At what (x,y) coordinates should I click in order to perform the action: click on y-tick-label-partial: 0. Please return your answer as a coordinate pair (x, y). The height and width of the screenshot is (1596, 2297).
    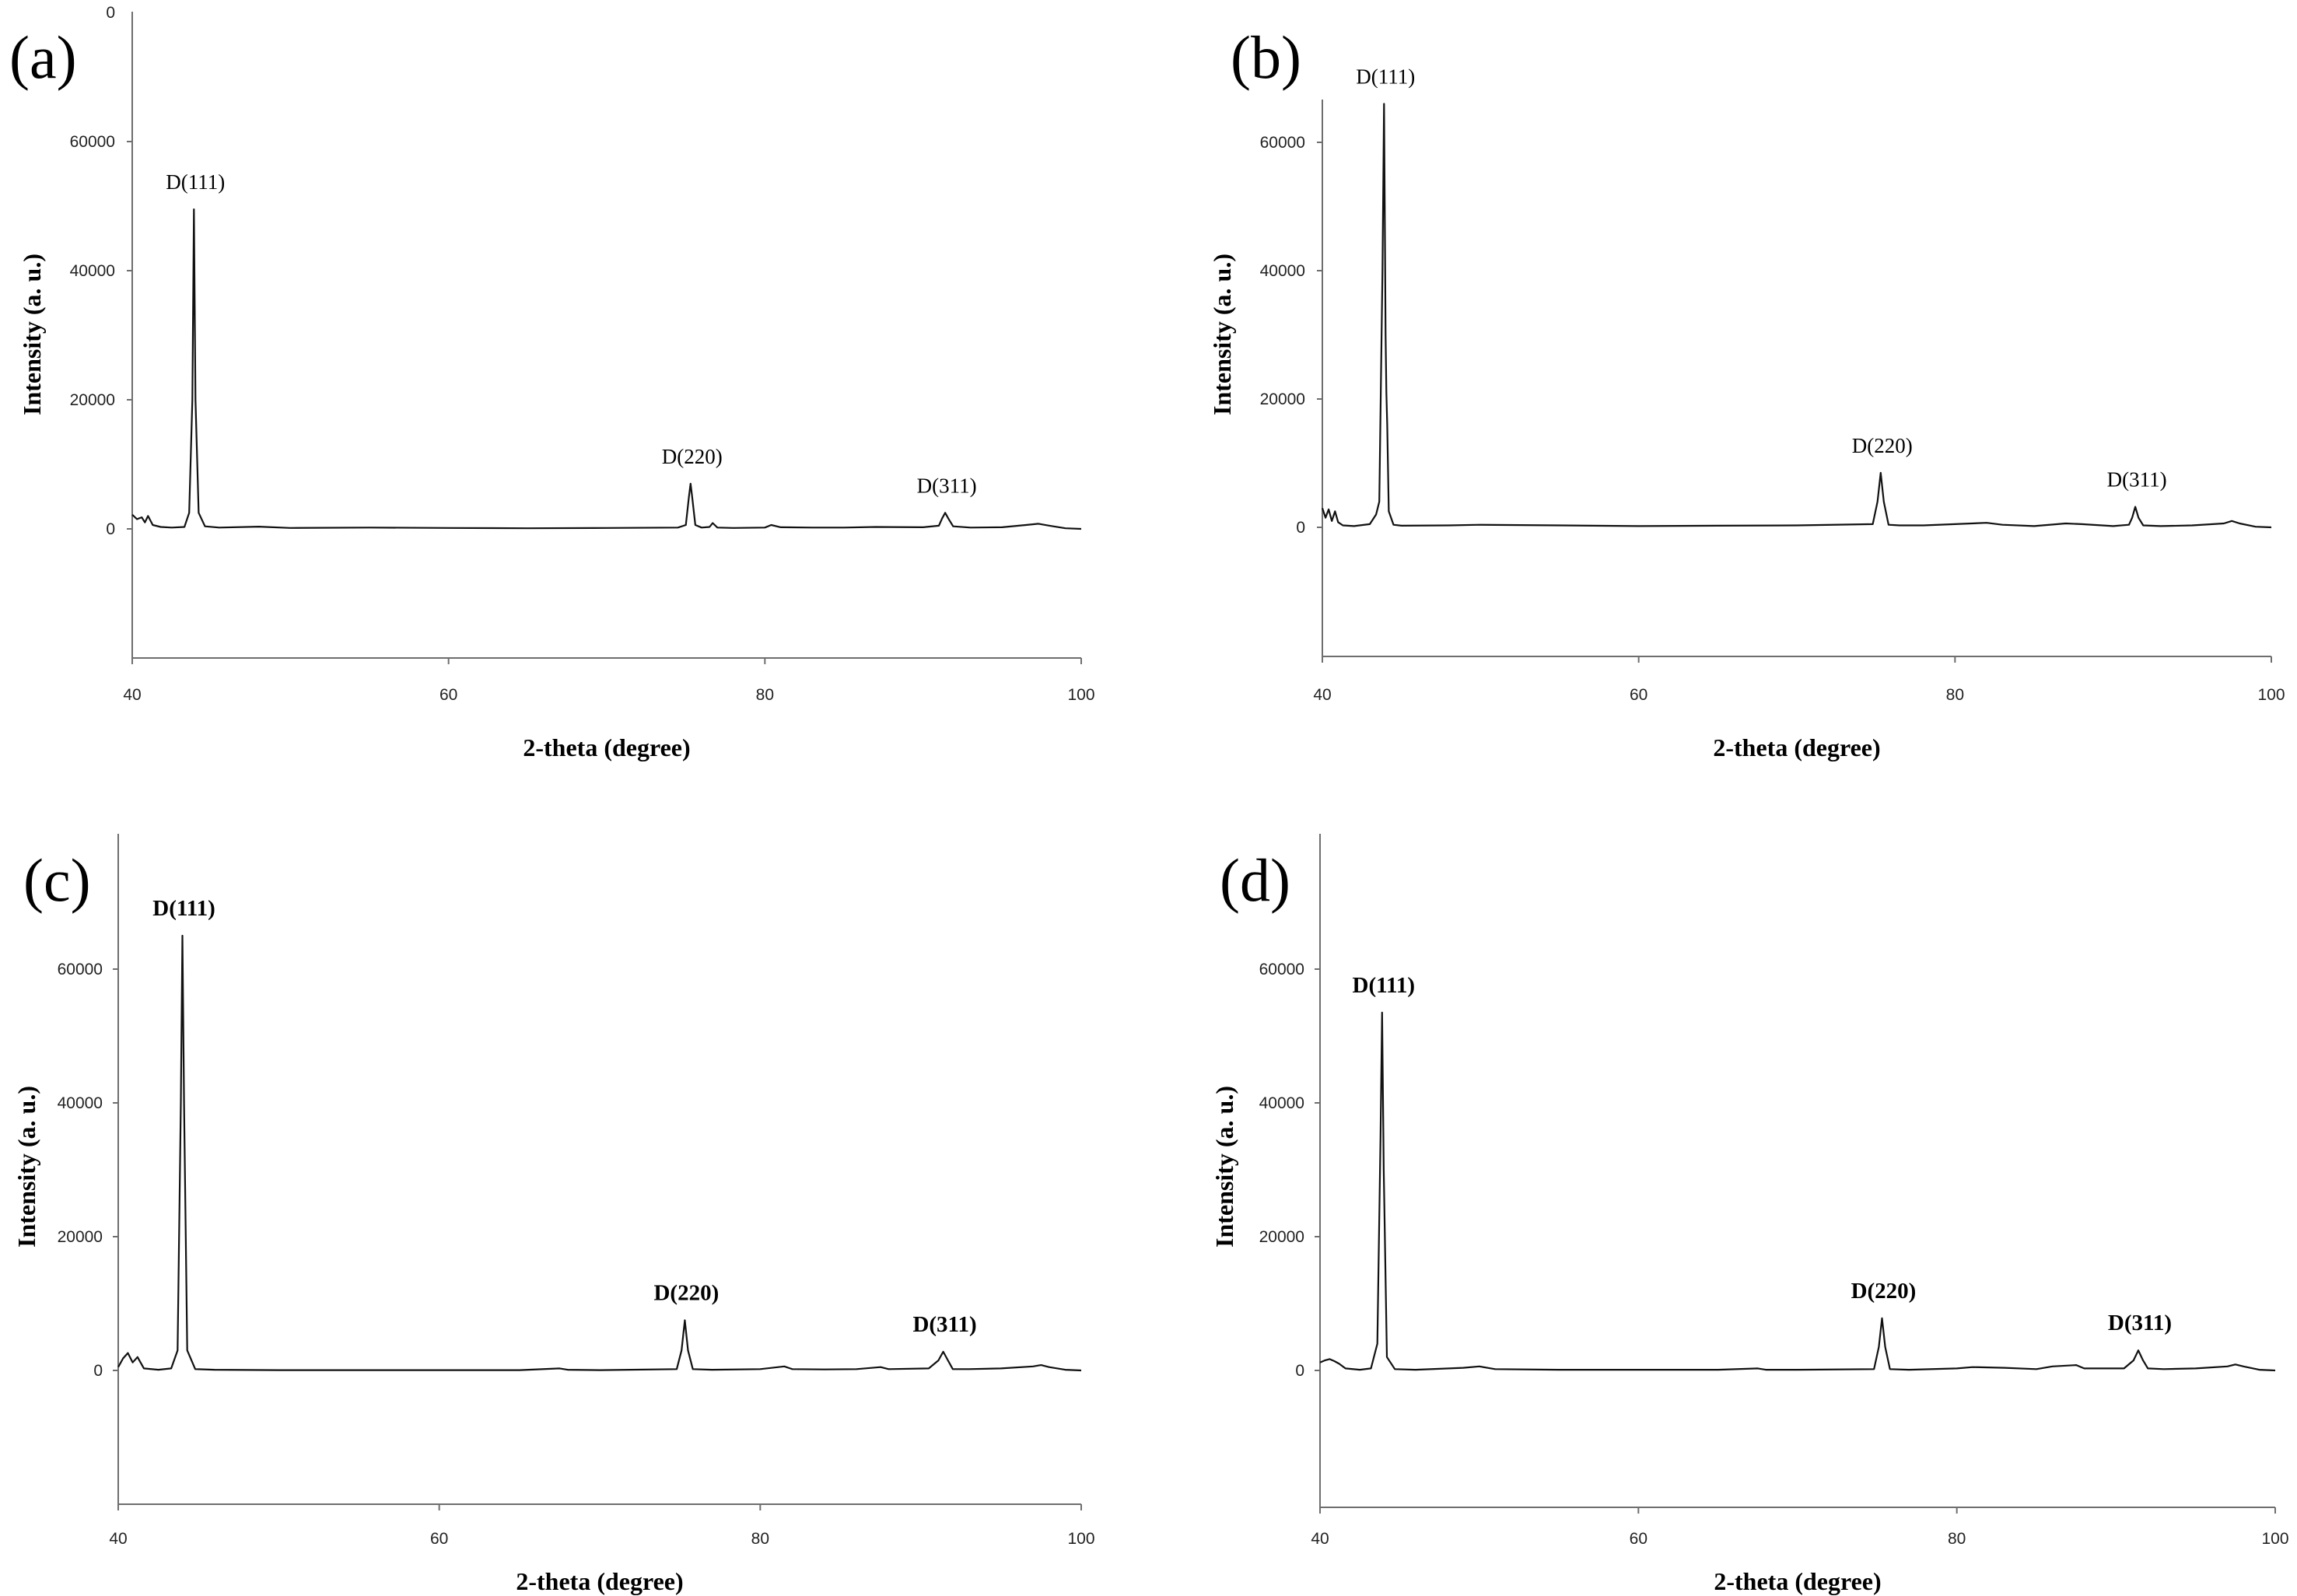
    Looking at the image, I should click on (110, 13).